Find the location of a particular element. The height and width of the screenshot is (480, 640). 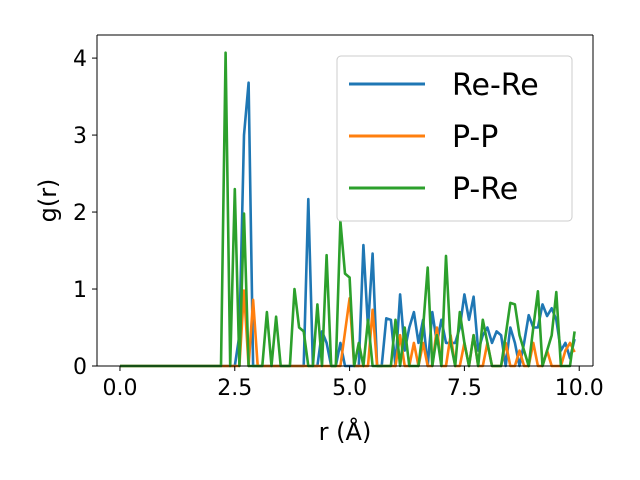

y-tick-label: 4 is located at coordinates (80, 59).